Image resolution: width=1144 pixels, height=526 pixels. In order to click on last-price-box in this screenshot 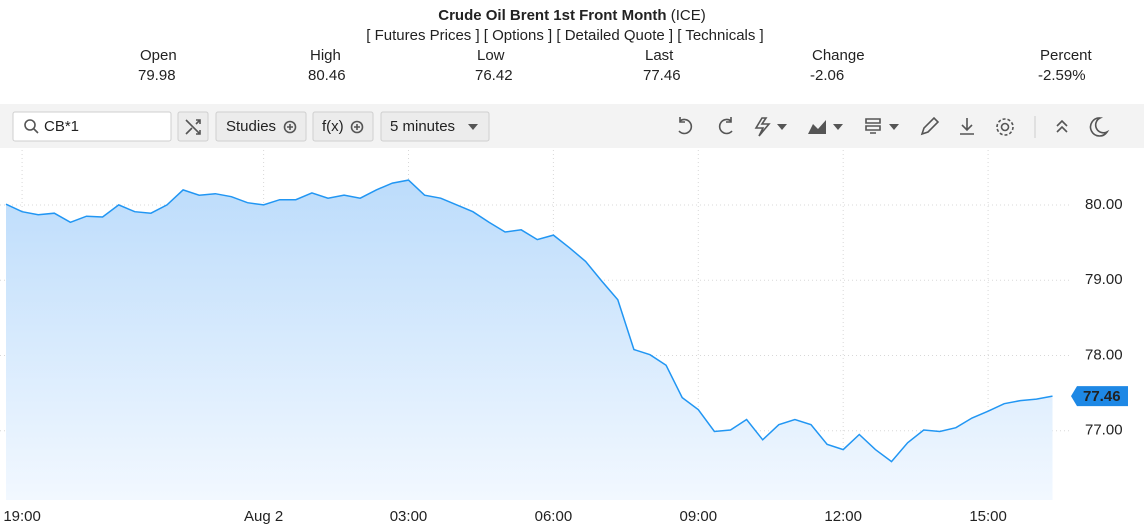, I will do `click(1099, 396)`.